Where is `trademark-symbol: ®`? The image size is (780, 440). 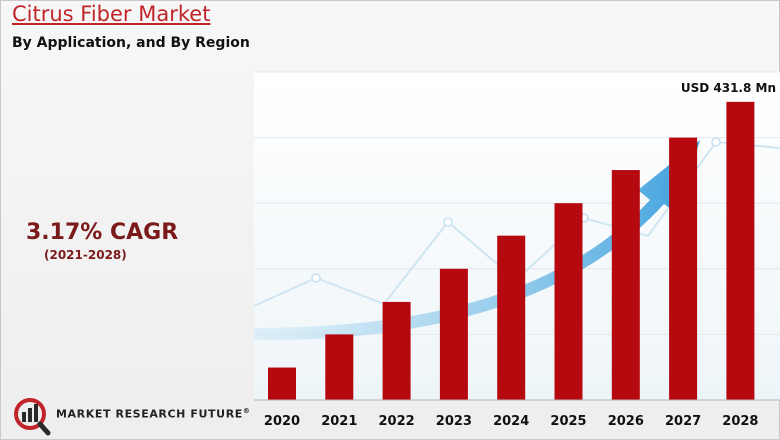
trademark-symbol: ® is located at coordinates (246, 411).